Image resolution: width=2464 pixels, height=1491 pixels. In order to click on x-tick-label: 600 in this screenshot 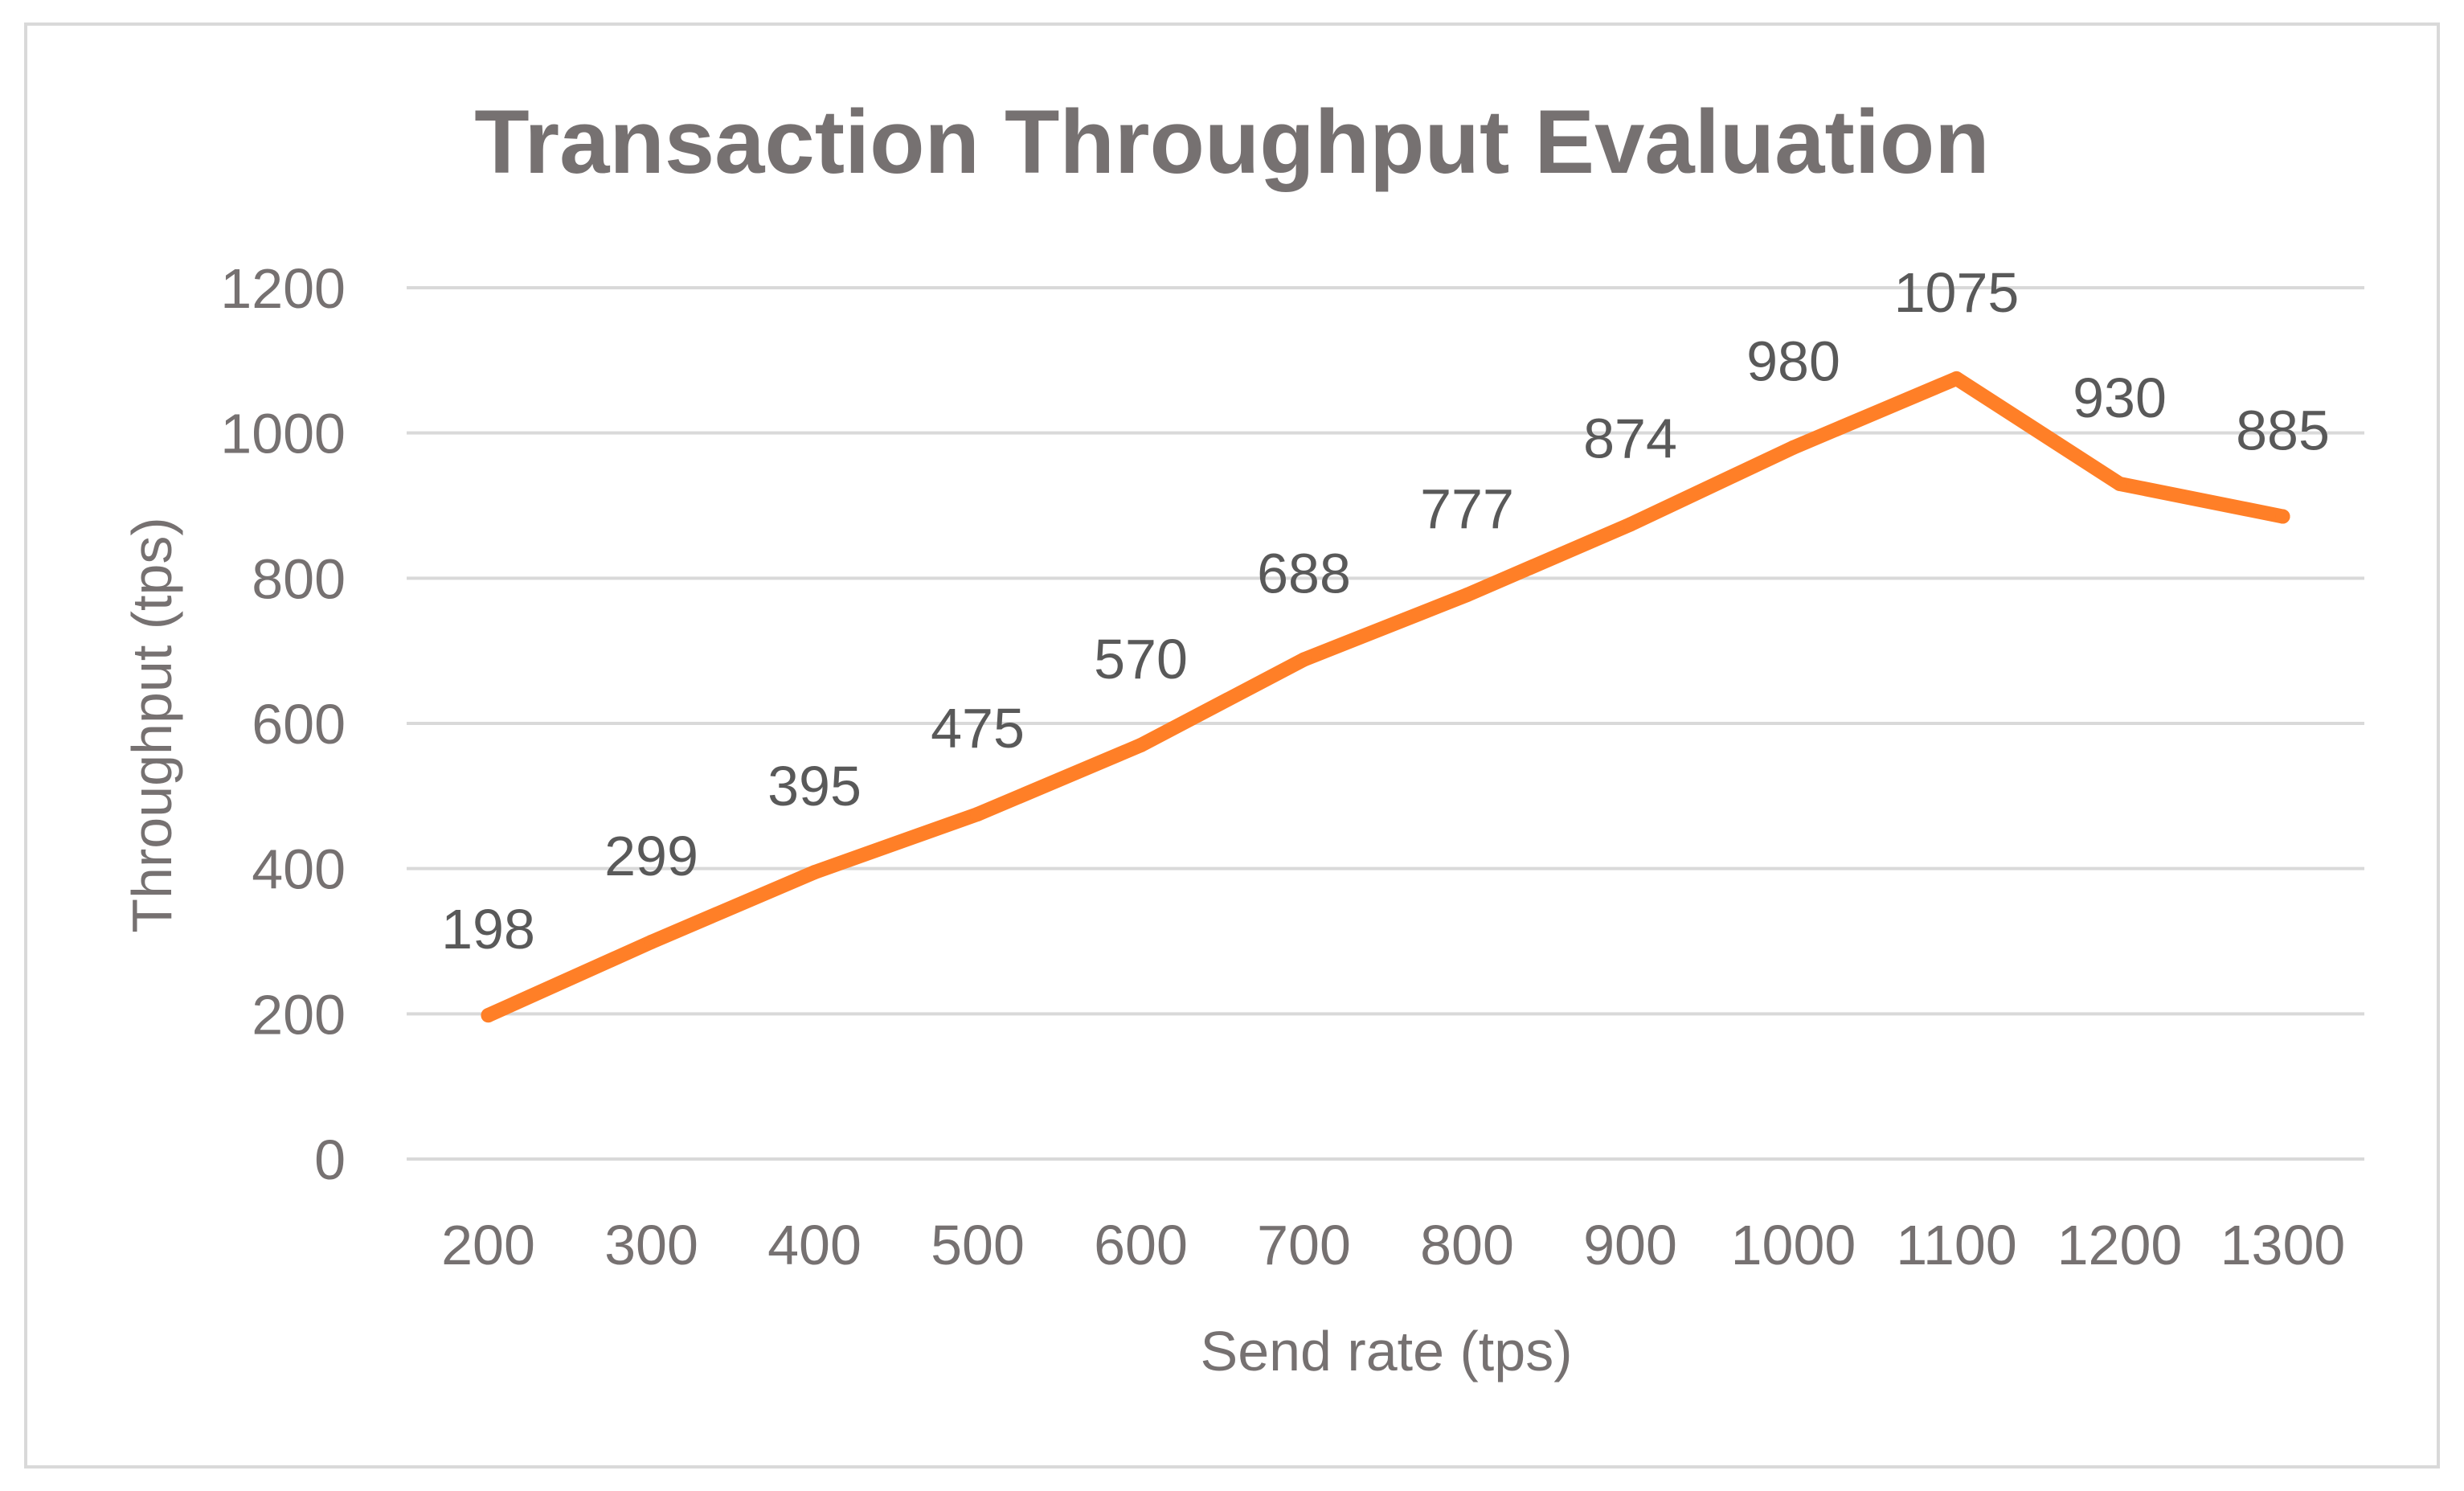, I will do `click(1141, 1245)`.